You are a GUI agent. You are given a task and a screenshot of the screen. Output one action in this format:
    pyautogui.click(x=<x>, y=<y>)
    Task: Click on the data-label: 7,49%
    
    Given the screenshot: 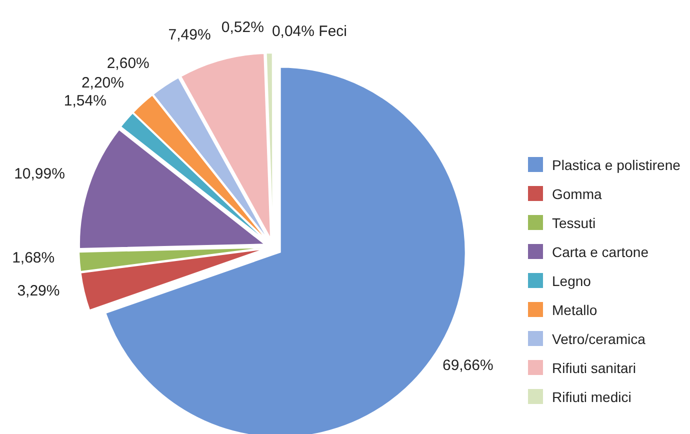 What is the action you would take?
    pyautogui.click(x=189, y=35)
    